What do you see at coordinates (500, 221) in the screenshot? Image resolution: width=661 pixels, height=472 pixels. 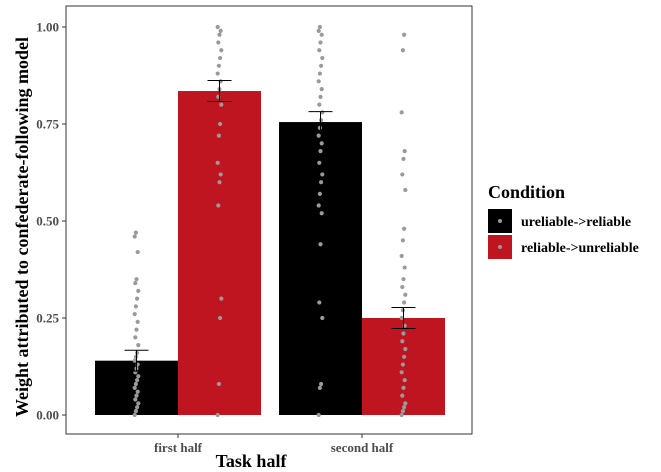 I see `legend-key-point-ureliable-reliable` at bounding box center [500, 221].